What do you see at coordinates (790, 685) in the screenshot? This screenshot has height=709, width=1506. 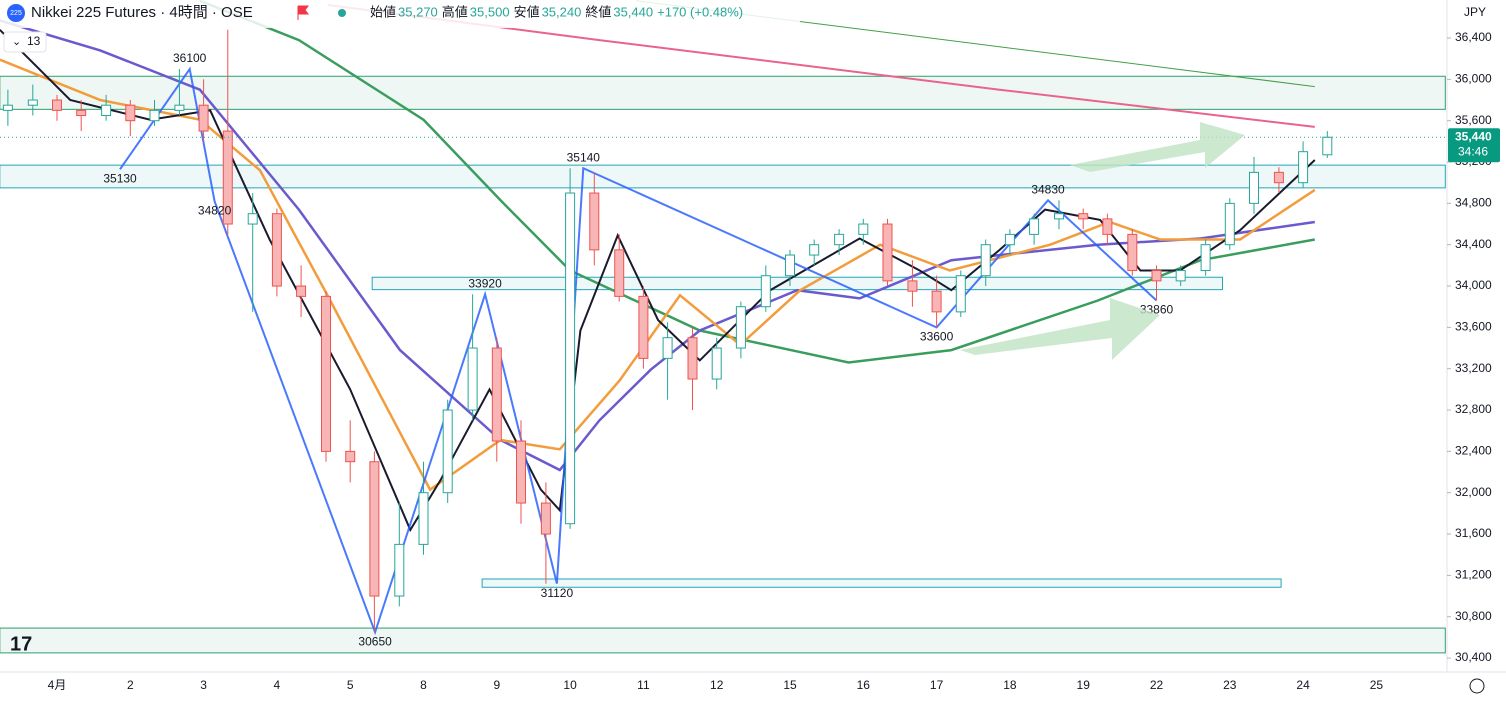 I see `x-tick-label: 15` at bounding box center [790, 685].